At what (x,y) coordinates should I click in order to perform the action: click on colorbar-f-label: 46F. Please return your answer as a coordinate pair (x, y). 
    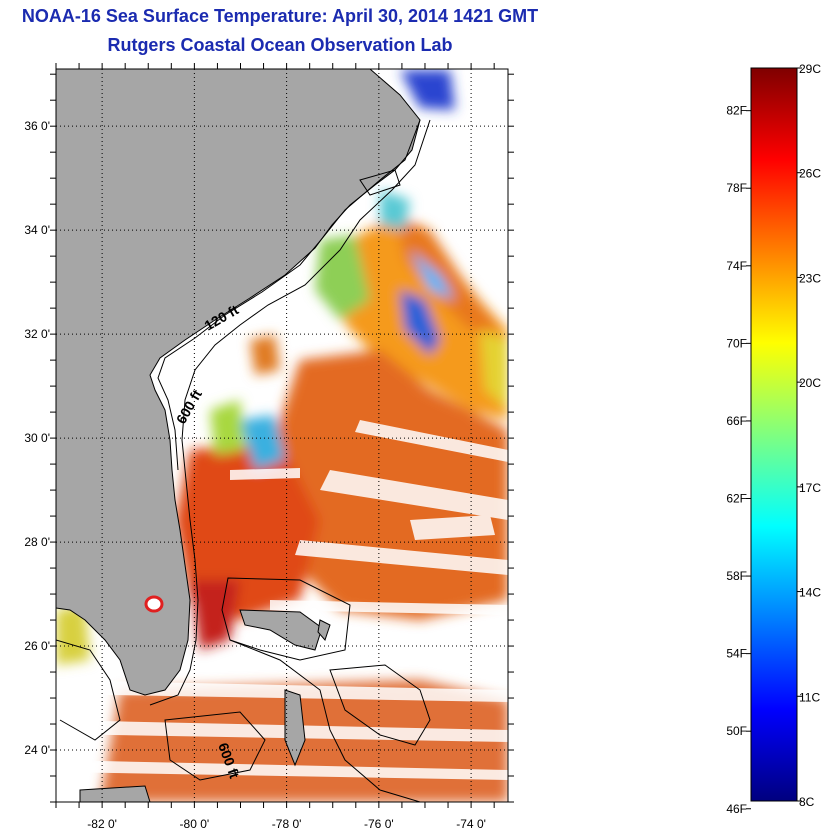
    Looking at the image, I should click on (736, 809).